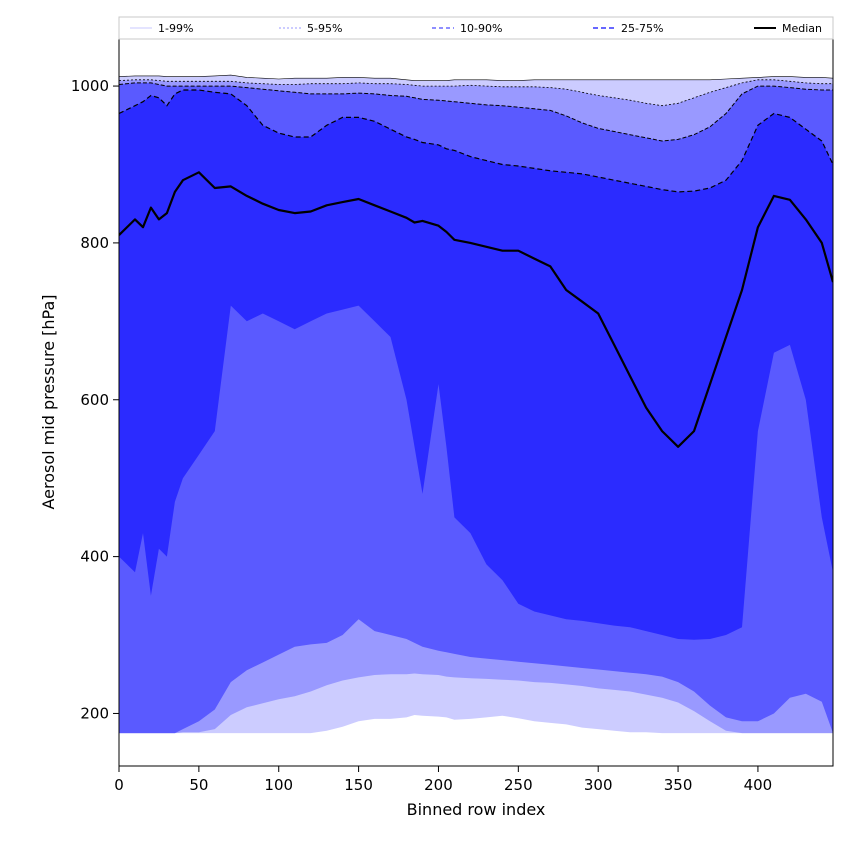  Describe the element at coordinates (598, 785) in the screenshot. I see `x-tick-label: 300` at that location.